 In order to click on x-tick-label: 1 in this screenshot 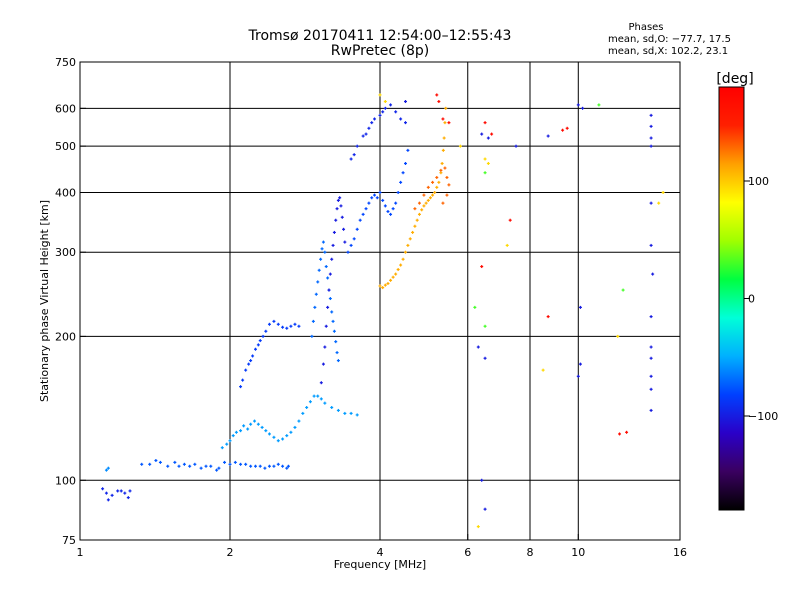, I will do `click(80, 552)`.